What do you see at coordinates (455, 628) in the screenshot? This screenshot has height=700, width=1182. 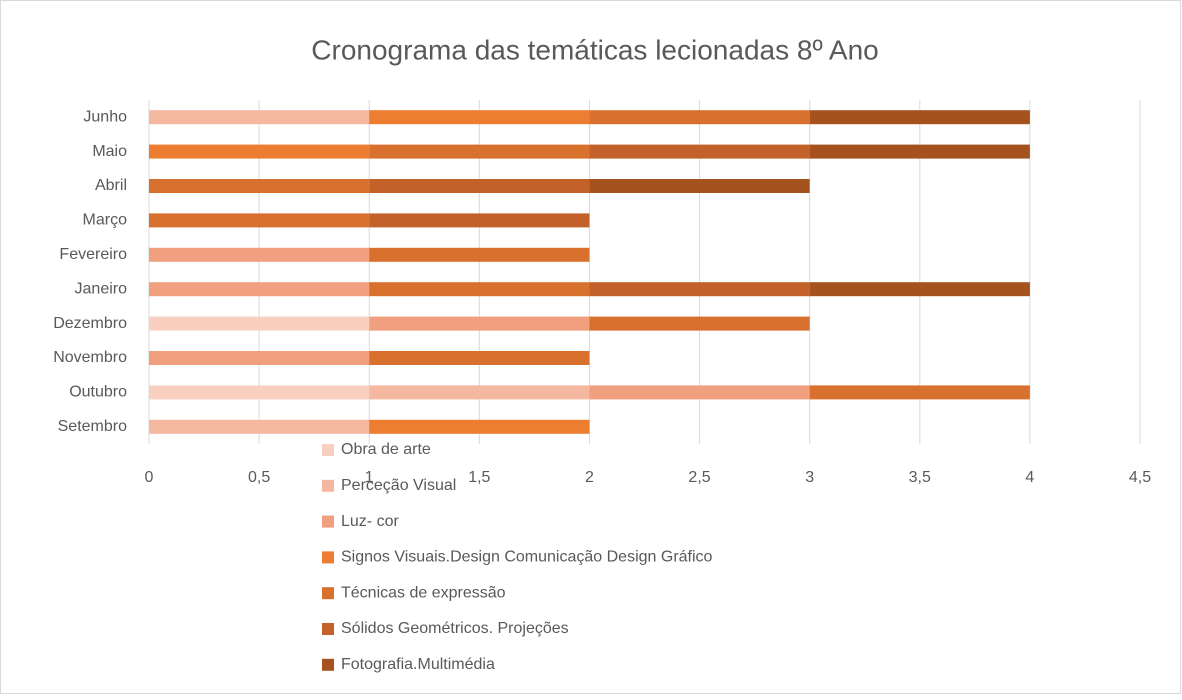 I see `legend-label: Sólidos Geométricos. Projeções` at bounding box center [455, 628].